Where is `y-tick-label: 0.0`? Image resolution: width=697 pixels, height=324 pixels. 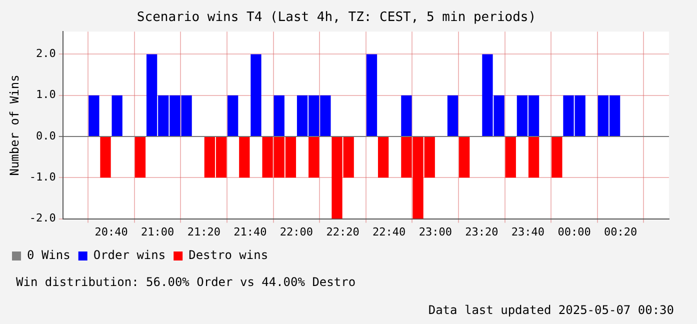
y-tick-label: 0.0 is located at coordinates (46, 135).